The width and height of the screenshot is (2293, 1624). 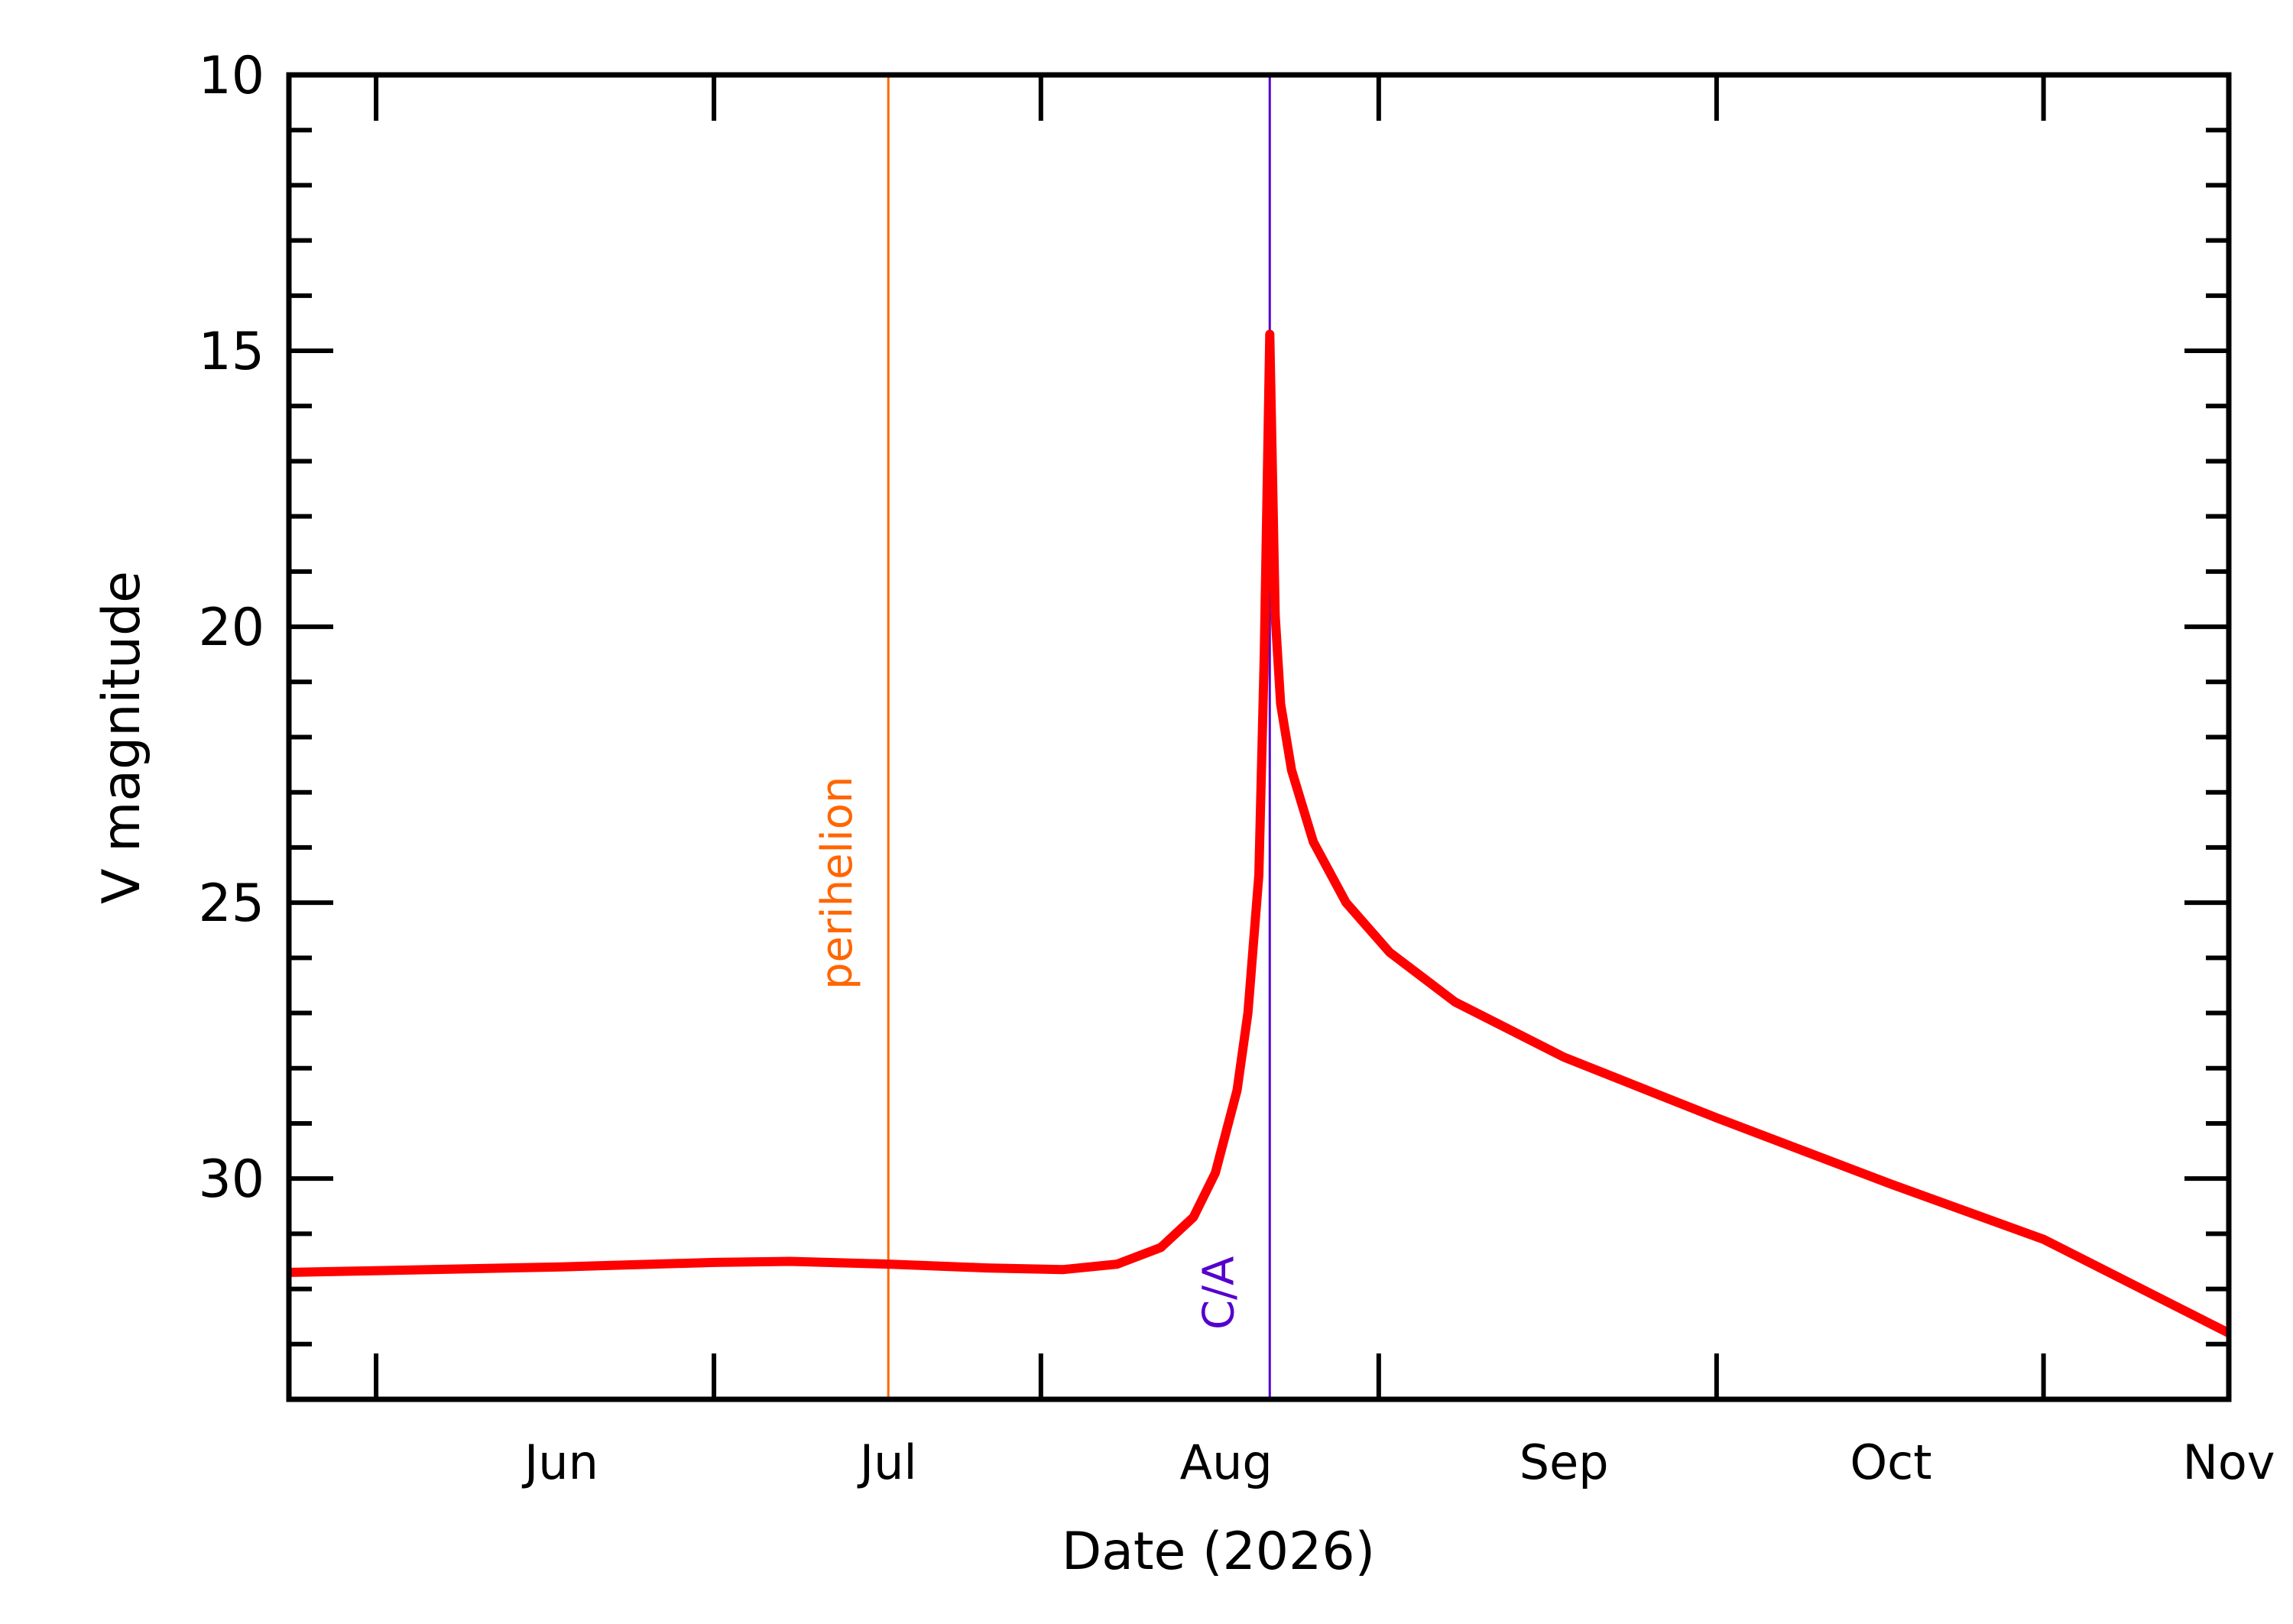 I want to click on x-tick-label: Sep, so click(x=1564, y=1462).